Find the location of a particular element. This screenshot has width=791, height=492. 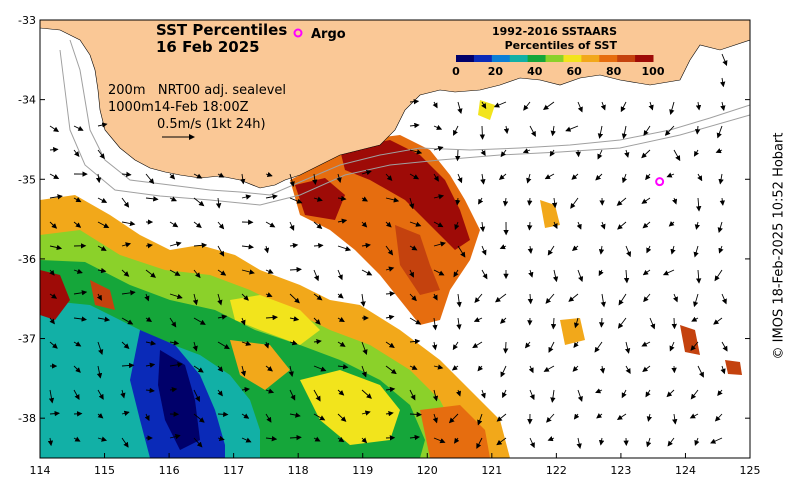

colorbar-tick-labels: 0 20 40 60 80 100 is located at coordinates (558, 71).